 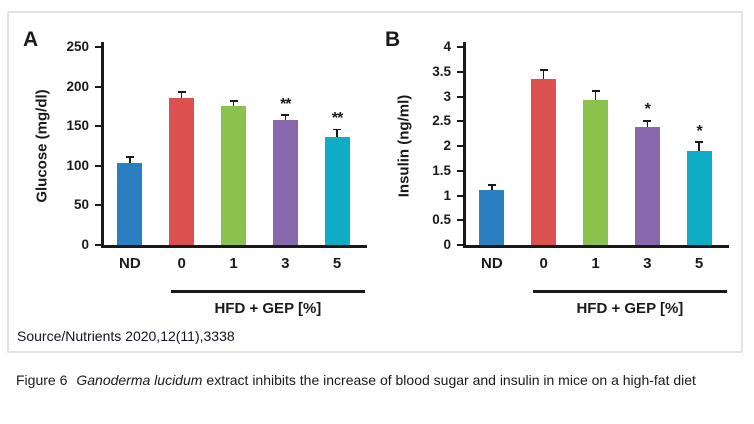 I want to click on caption-figure-number: Figure 6, so click(x=42, y=380).